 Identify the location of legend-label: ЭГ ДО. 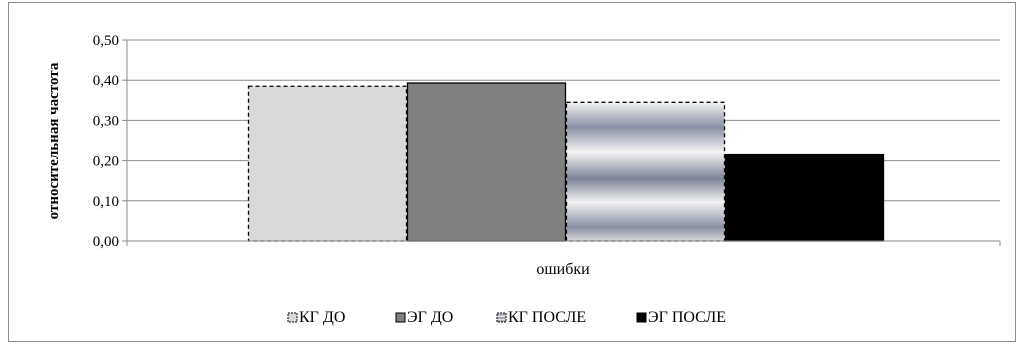
(430, 317).